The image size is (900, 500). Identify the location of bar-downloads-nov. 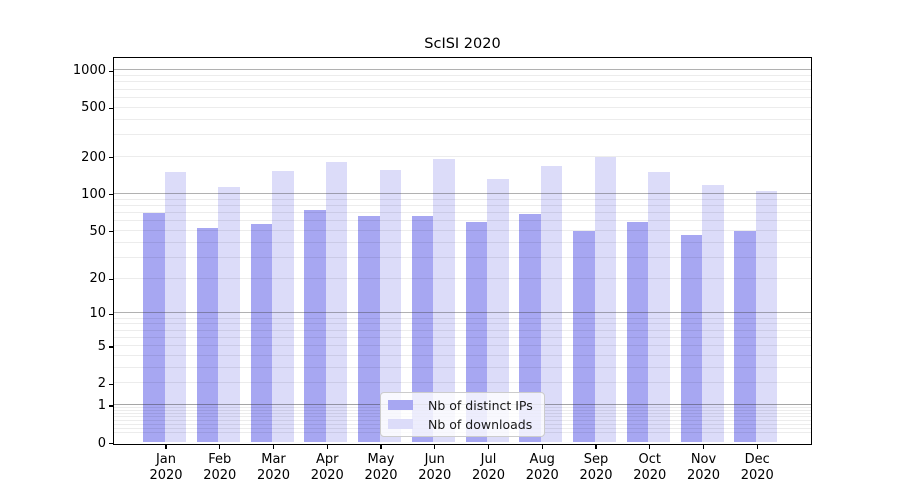
(713, 313).